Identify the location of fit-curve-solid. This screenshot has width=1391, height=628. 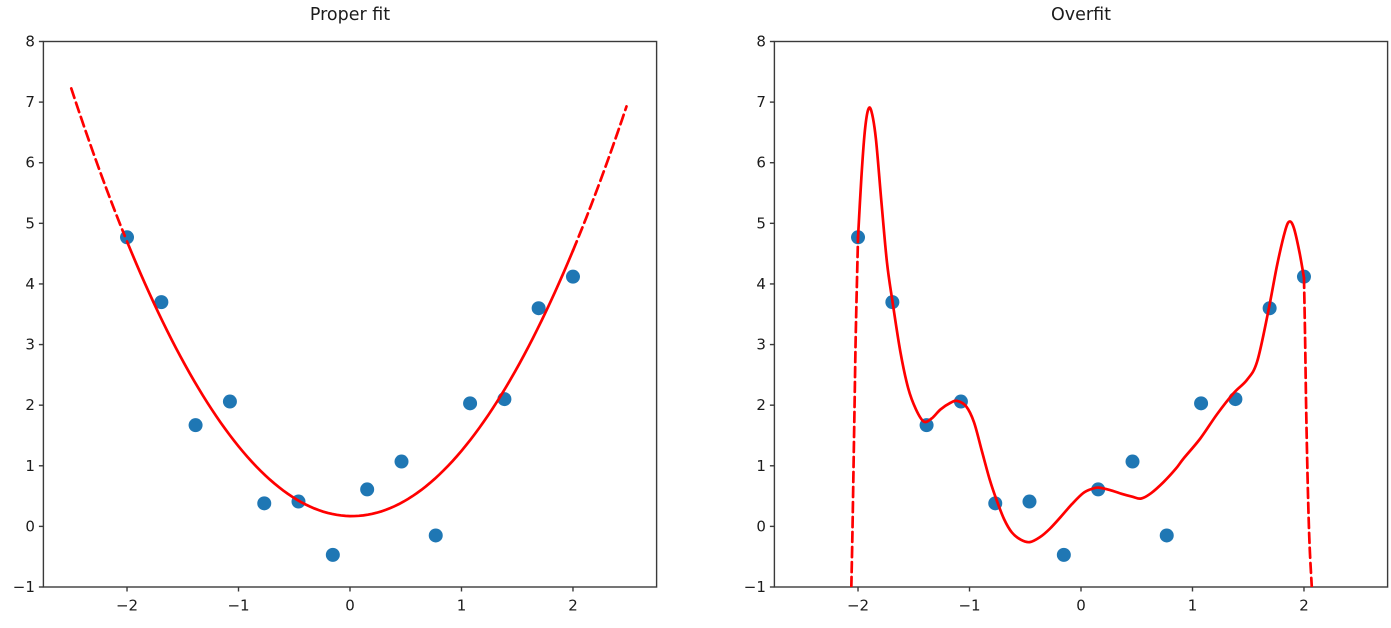
(350, 379).